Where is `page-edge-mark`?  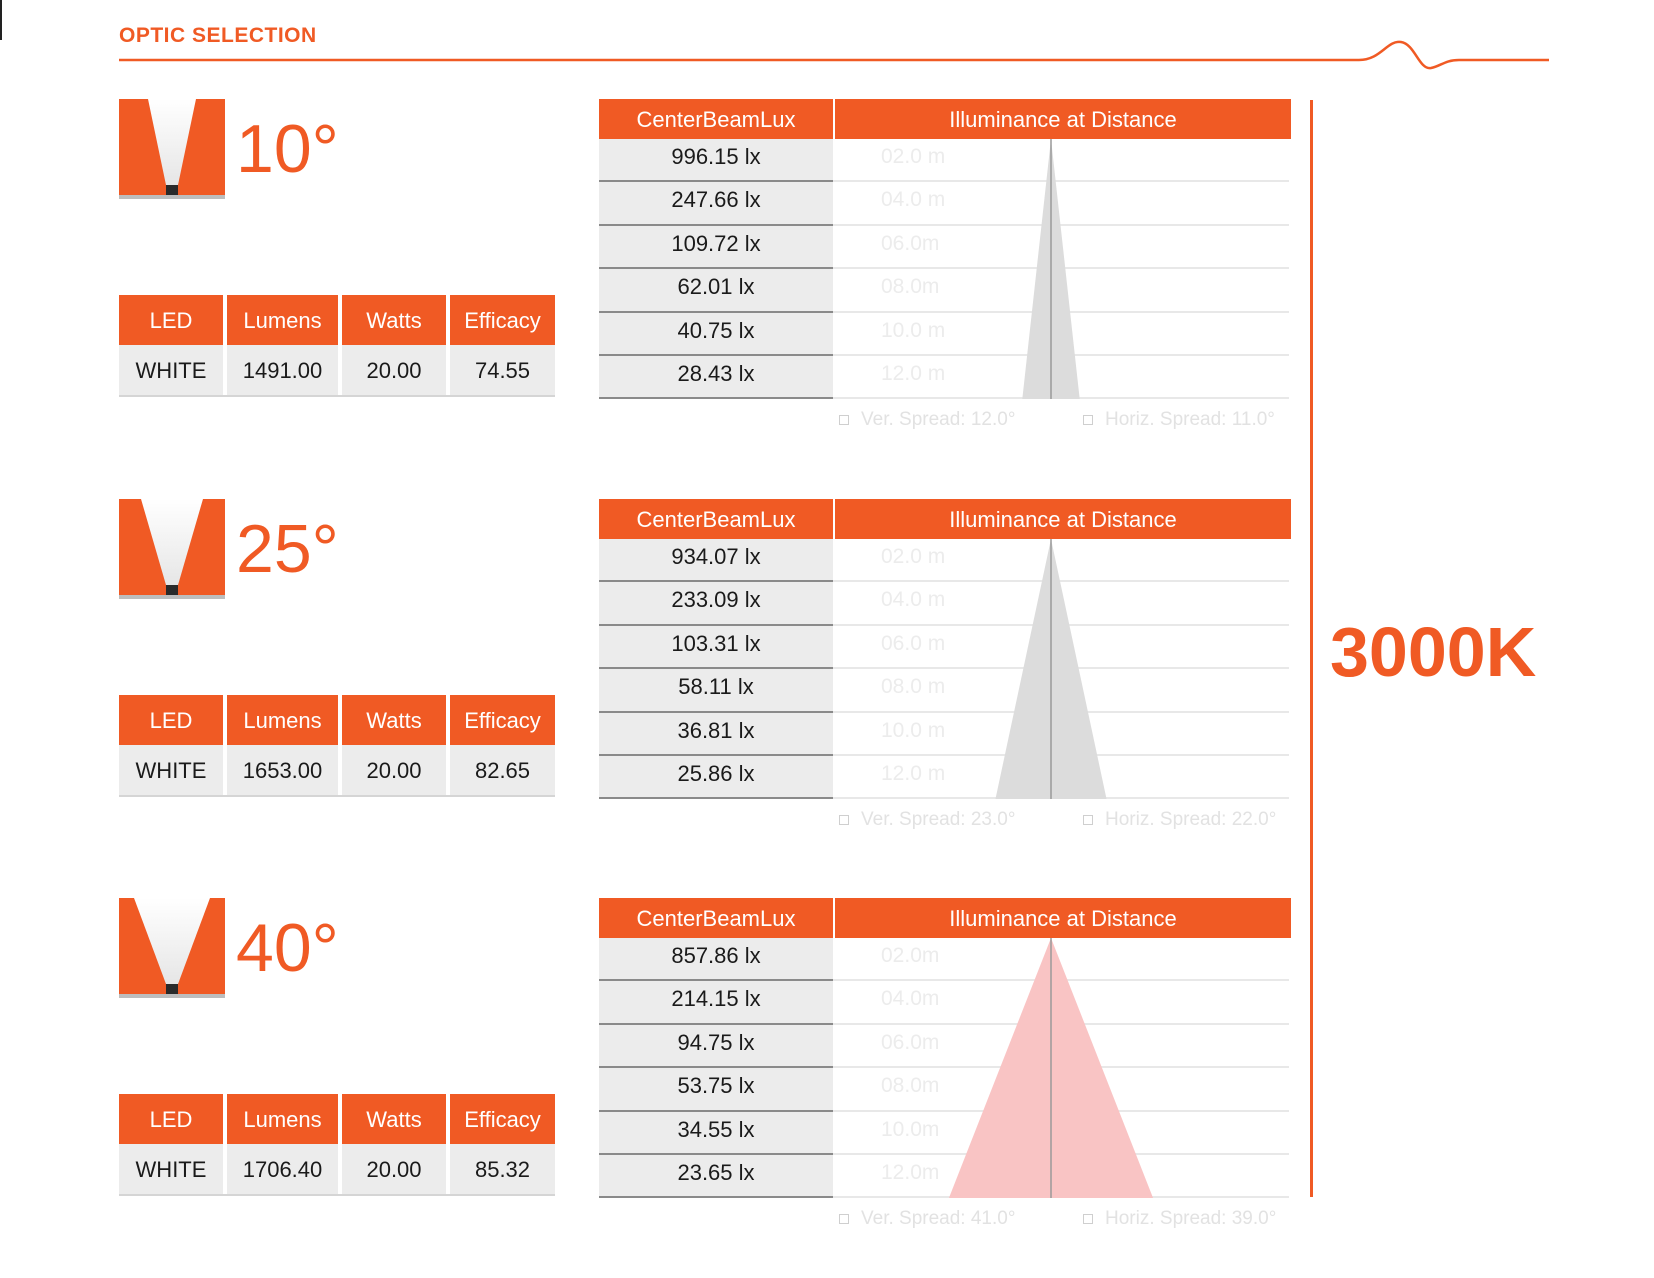
page-edge-mark is located at coordinates (1, 20).